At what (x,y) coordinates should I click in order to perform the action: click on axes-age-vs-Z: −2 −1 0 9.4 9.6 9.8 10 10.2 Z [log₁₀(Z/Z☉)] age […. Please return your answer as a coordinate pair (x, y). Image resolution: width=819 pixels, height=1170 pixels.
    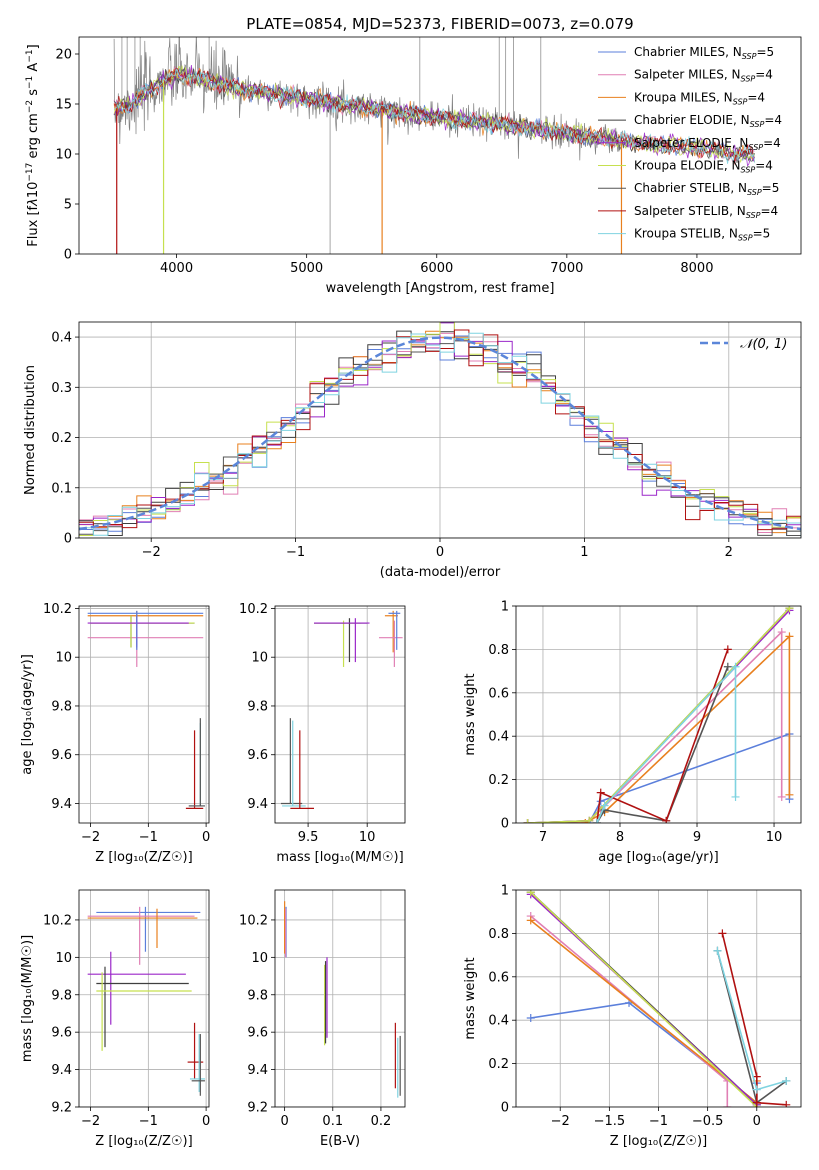
    Looking at the image, I should click on (115, 733).